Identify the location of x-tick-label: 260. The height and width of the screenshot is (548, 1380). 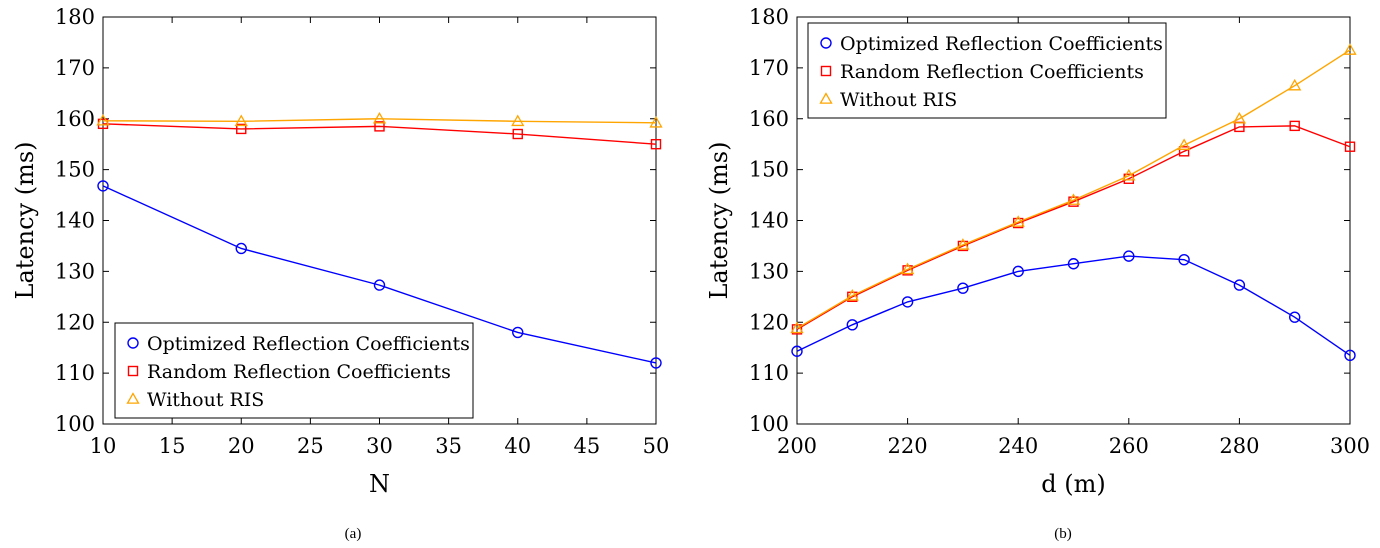
(1129, 446).